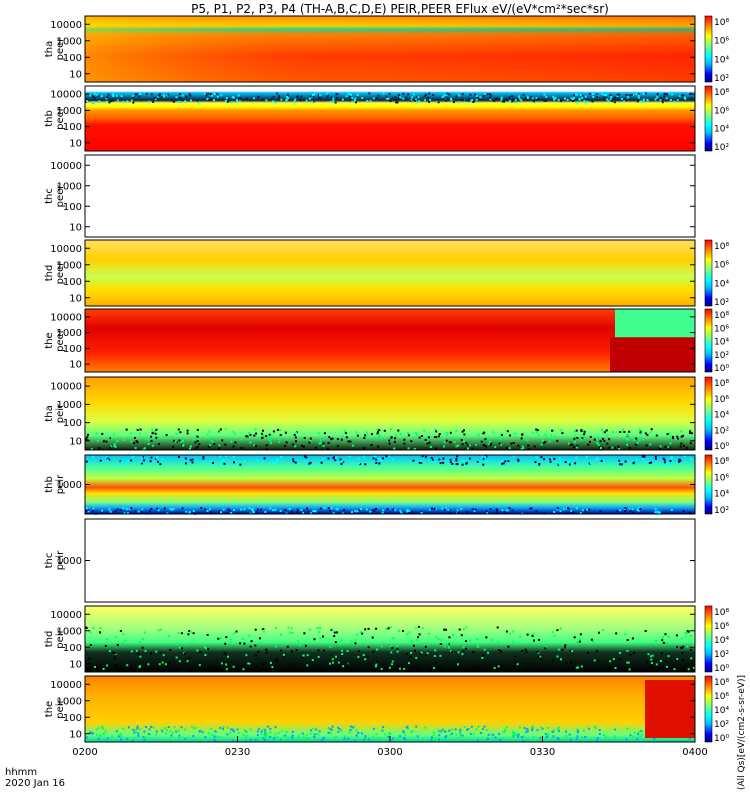  Describe the element at coordinates (55, 49) in the screenshot. I see `panel-ylabel: thapeer` at that location.